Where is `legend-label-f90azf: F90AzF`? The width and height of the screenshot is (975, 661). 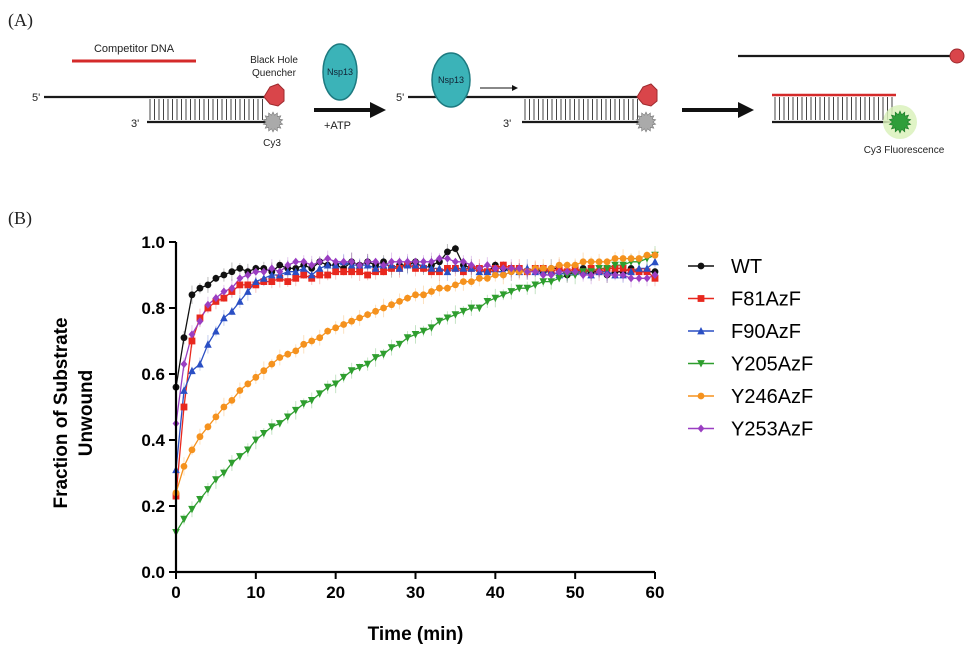
legend-label-f90azf: F90AzF is located at coordinates (766, 332).